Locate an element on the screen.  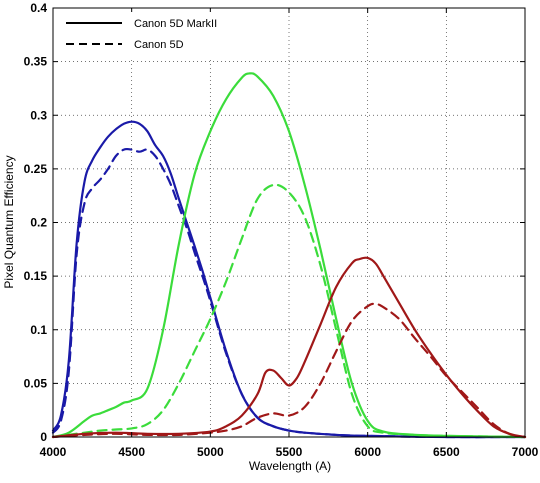
y-tick-label: 0.05 is located at coordinates (36, 383).